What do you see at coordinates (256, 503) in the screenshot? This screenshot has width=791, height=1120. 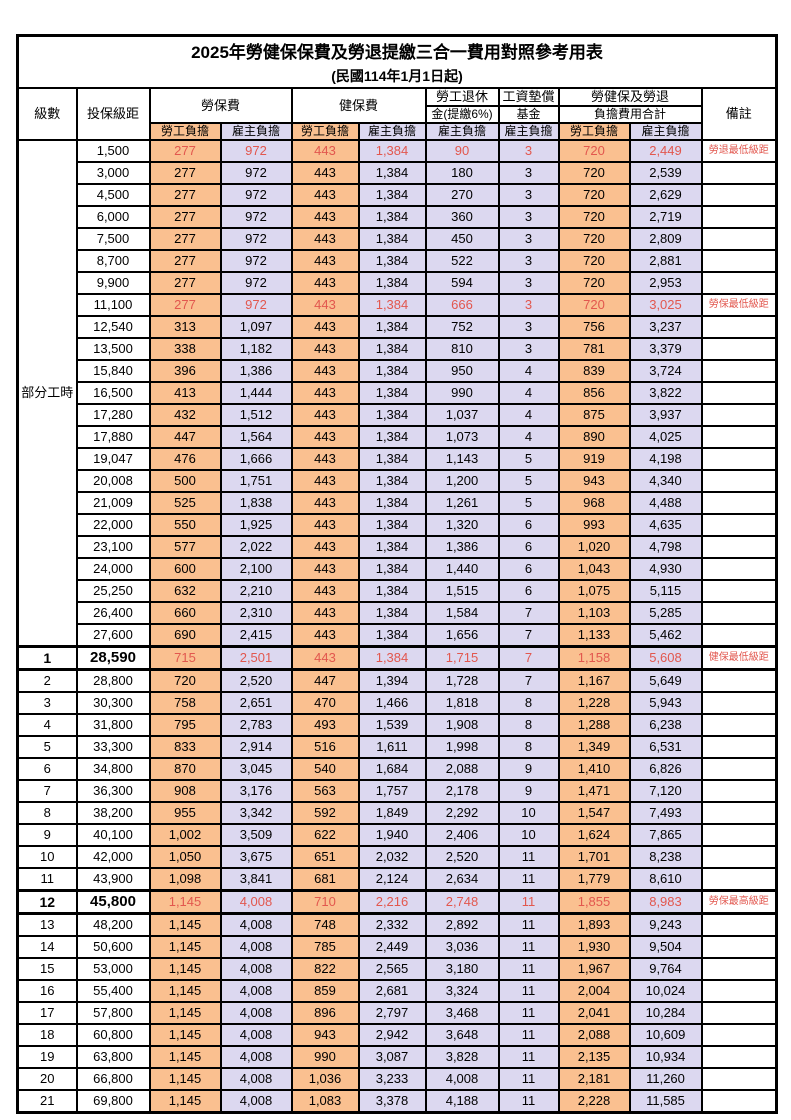 I see `labor-employer-cell: 1,838` at bounding box center [256, 503].